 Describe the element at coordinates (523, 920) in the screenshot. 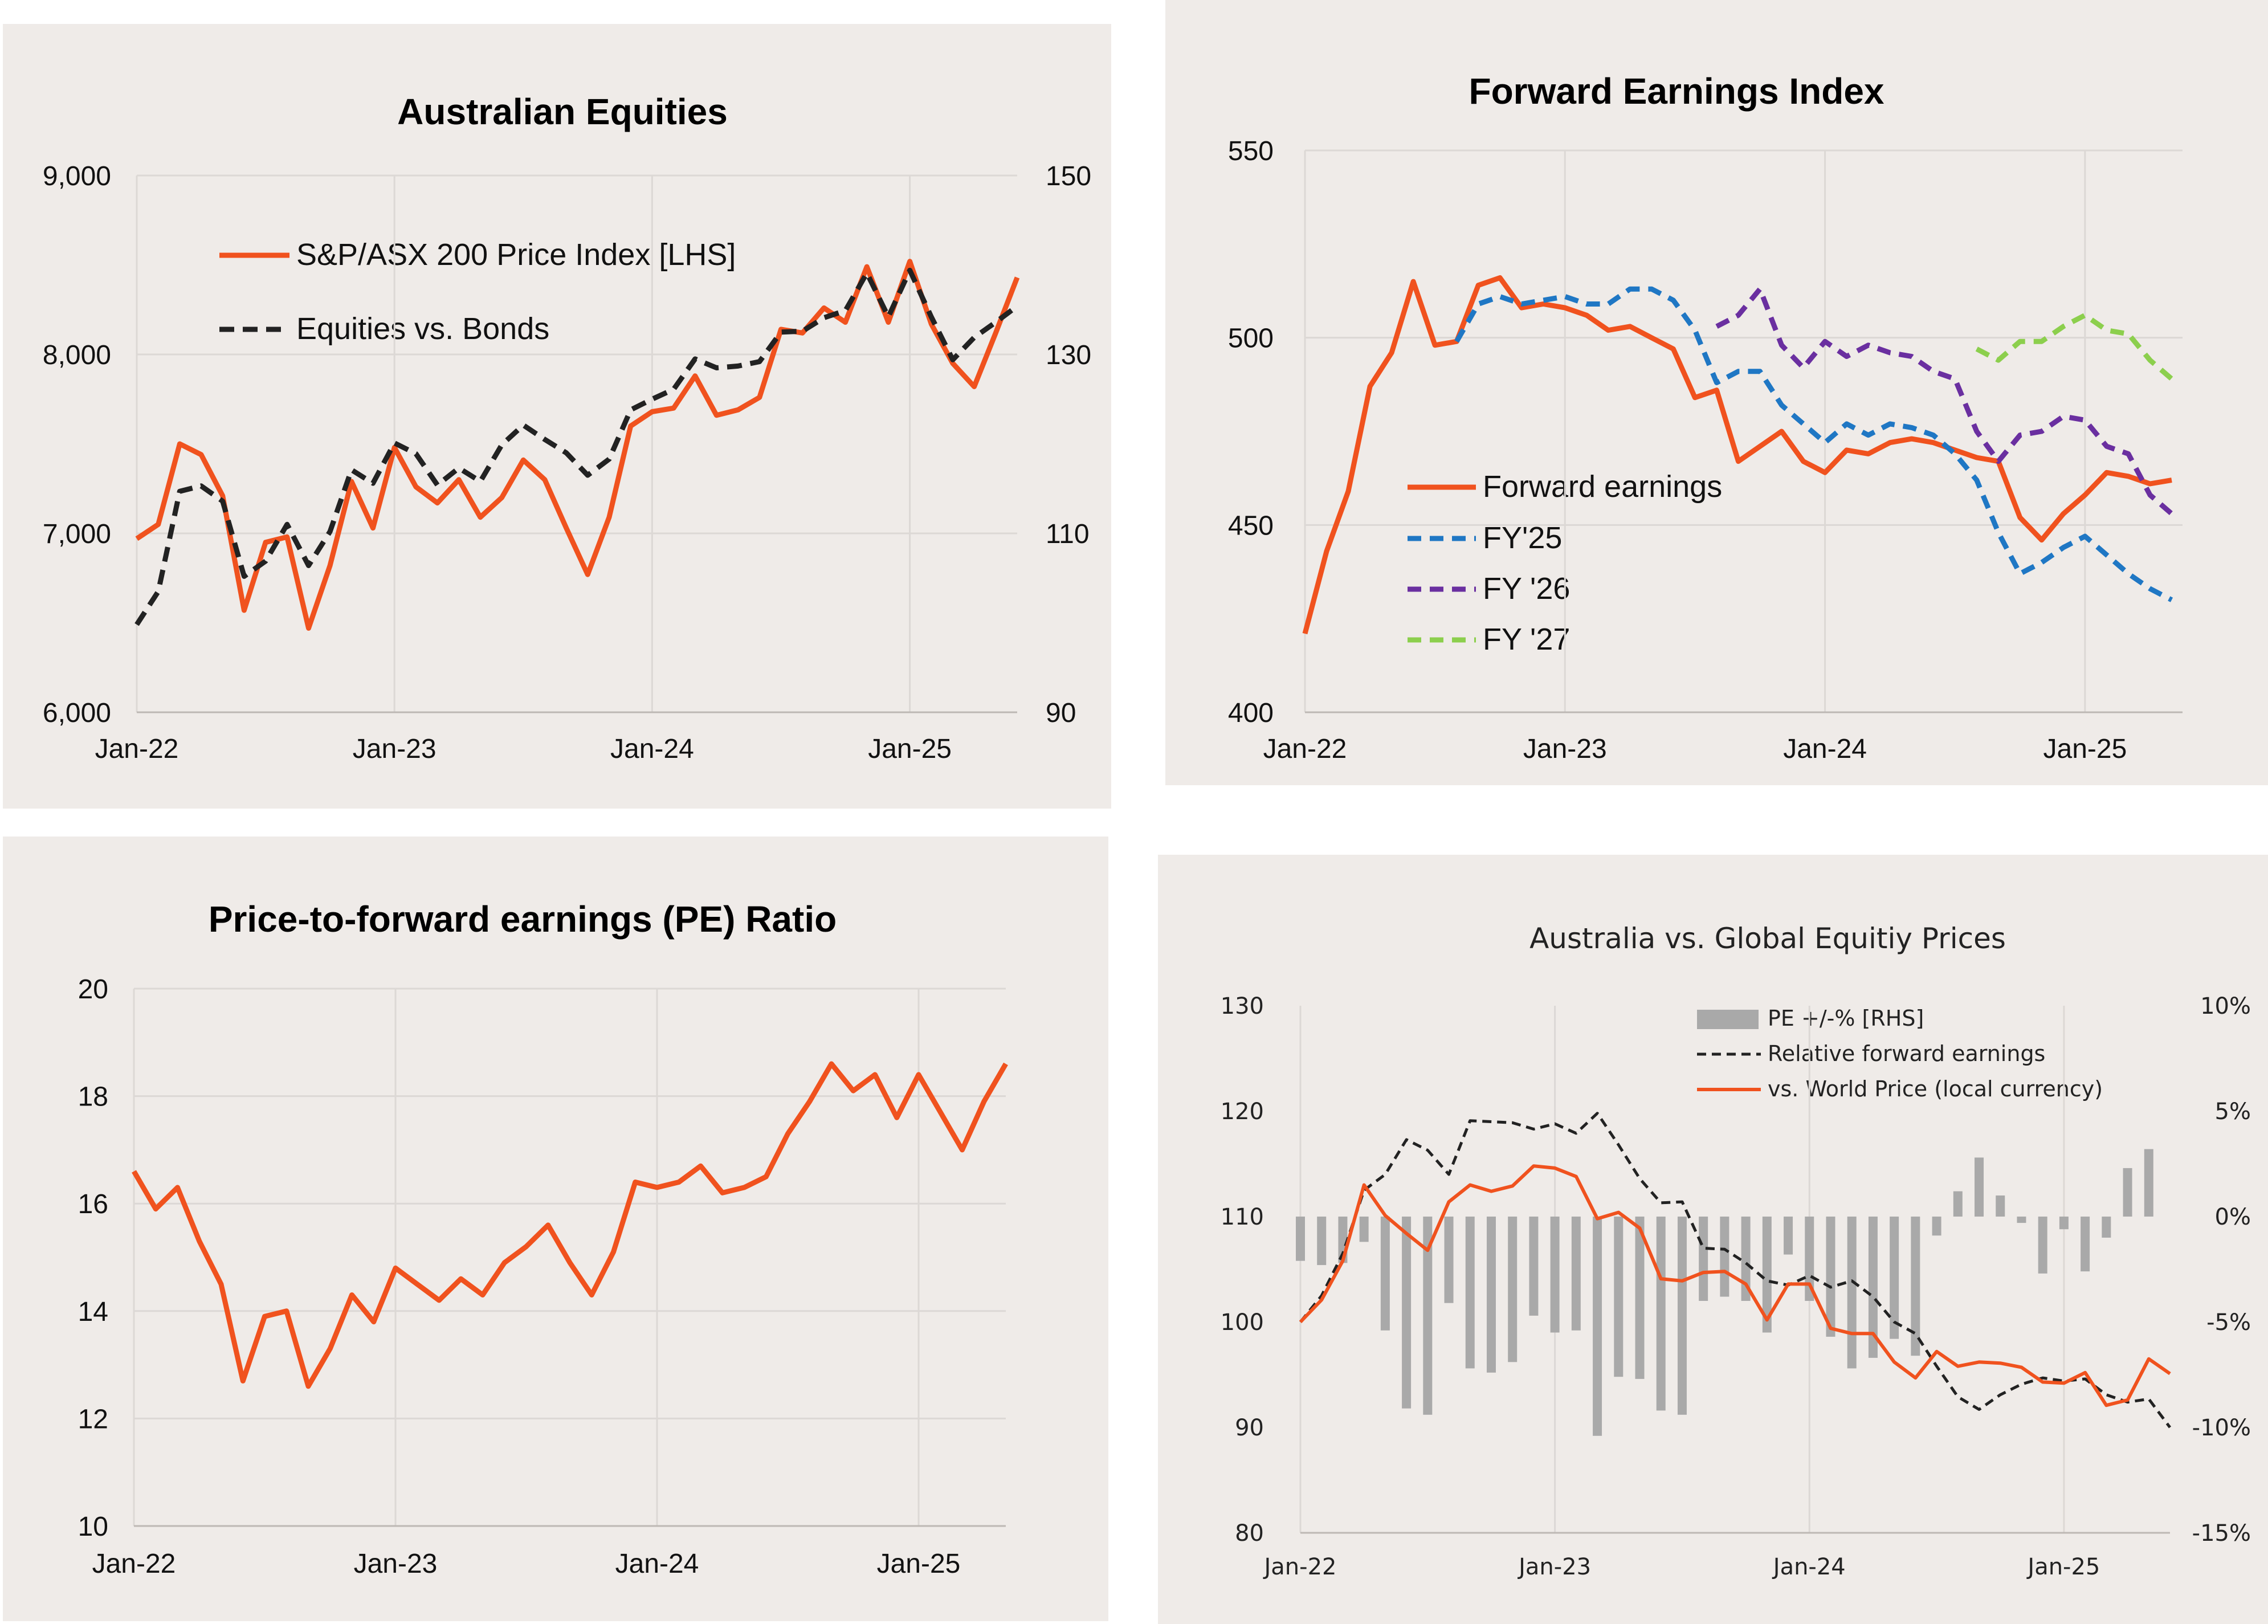

I see `chart-title: Price-to-forward earnings (PE) Ratio` at that location.